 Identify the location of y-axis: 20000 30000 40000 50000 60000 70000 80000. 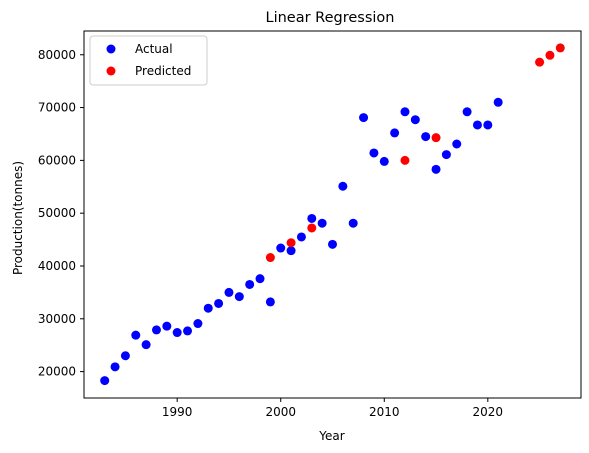
(61, 213).